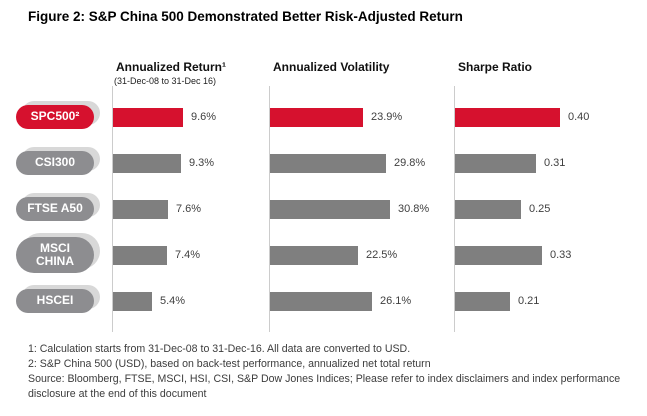 The height and width of the screenshot is (416, 647). I want to click on table-row: HSCEI 5.4% 26.1% 0.21, so click(323, 301).